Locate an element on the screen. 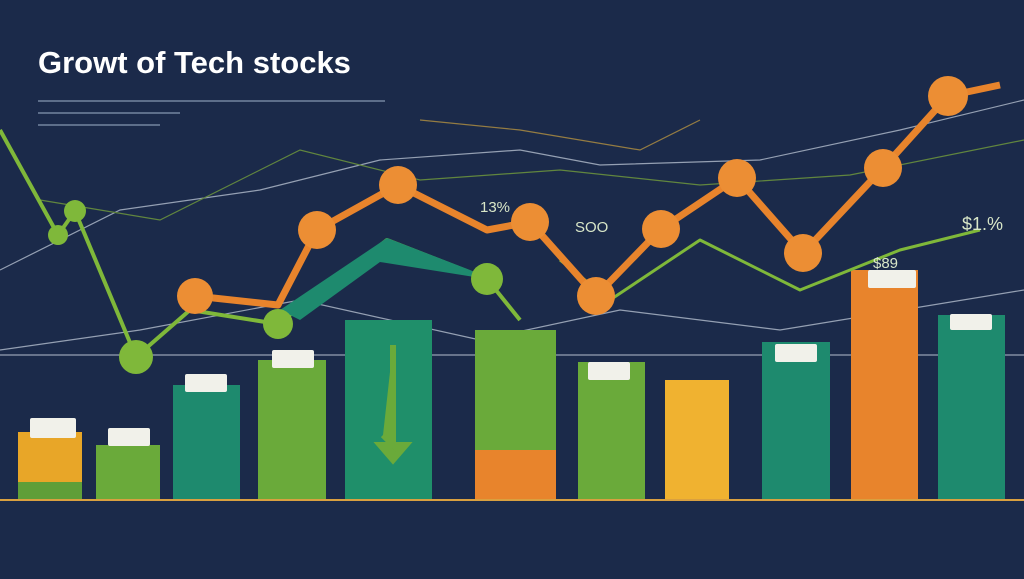 The image size is (1024, 579). label: SOO is located at coordinates (591, 227).